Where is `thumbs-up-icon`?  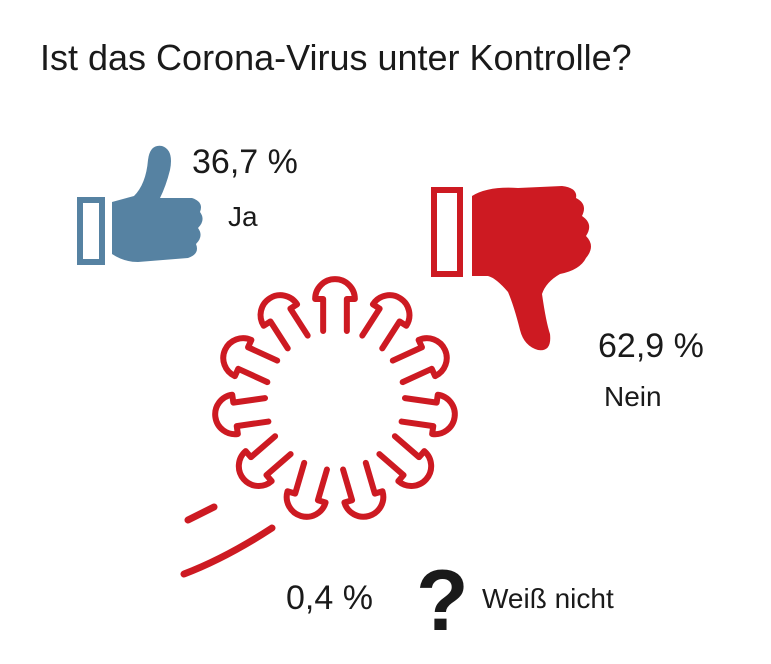
thumbs-up-icon is located at coordinates (140, 205).